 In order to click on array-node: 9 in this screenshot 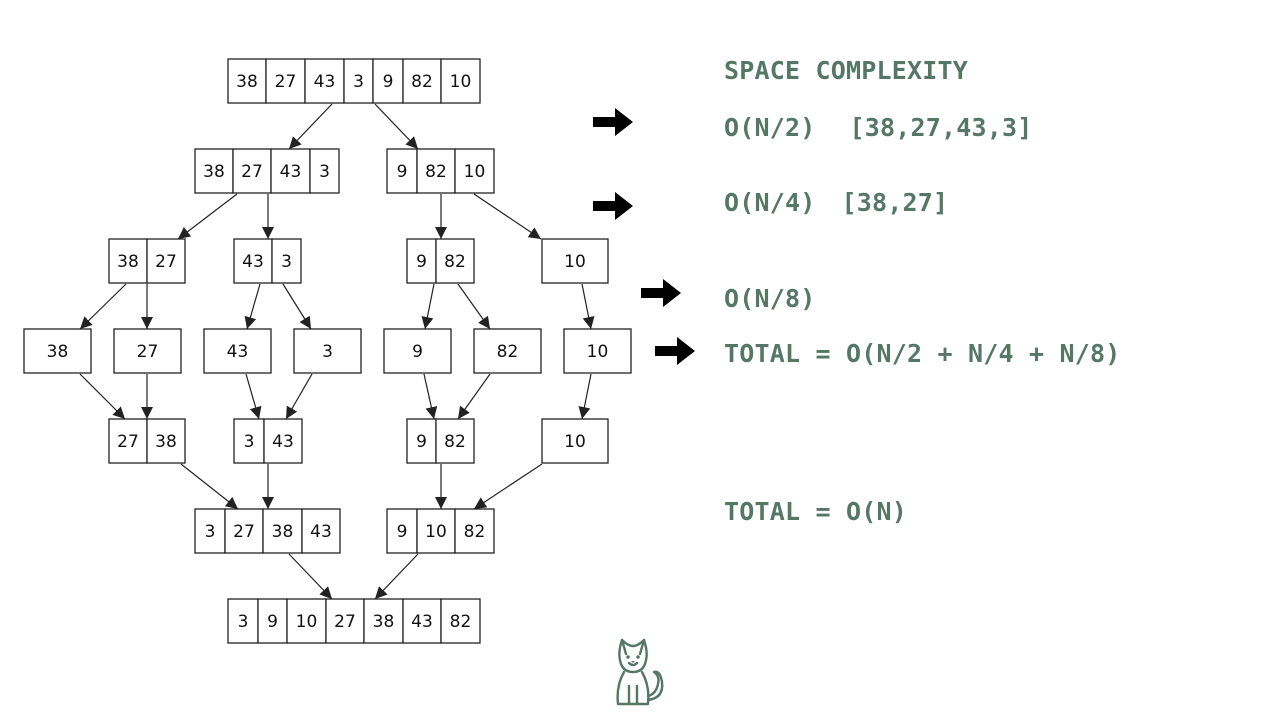, I will do `click(417, 351)`.